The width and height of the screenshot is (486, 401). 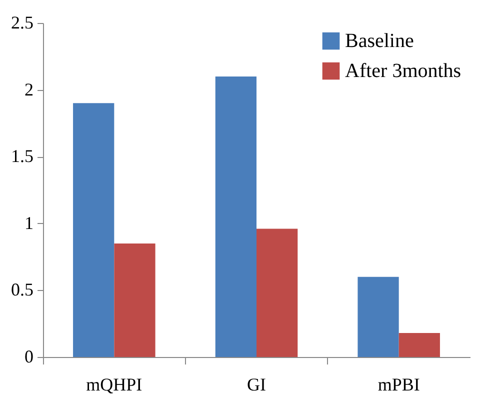 I want to click on x-tick-label: GI, so click(x=256, y=384).